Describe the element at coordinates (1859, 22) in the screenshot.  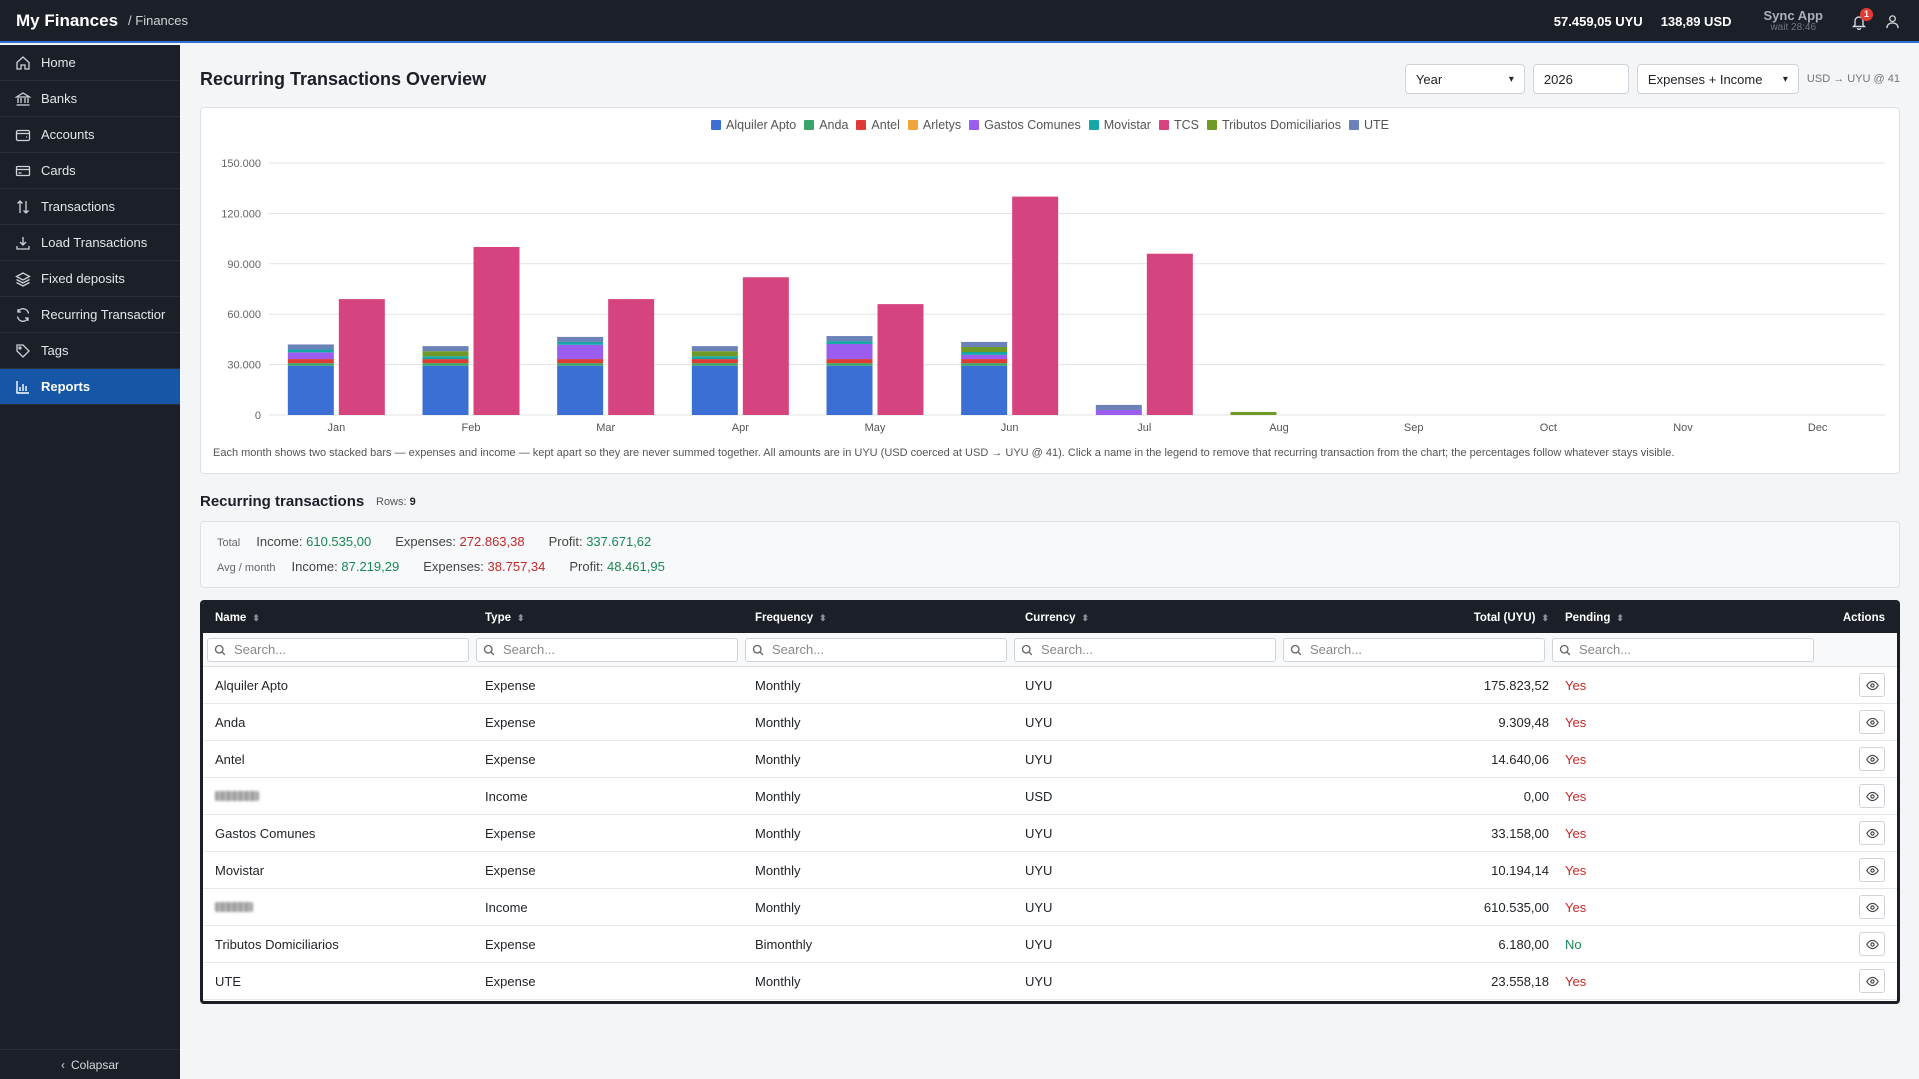
I see `notifications-button: 1` at that location.